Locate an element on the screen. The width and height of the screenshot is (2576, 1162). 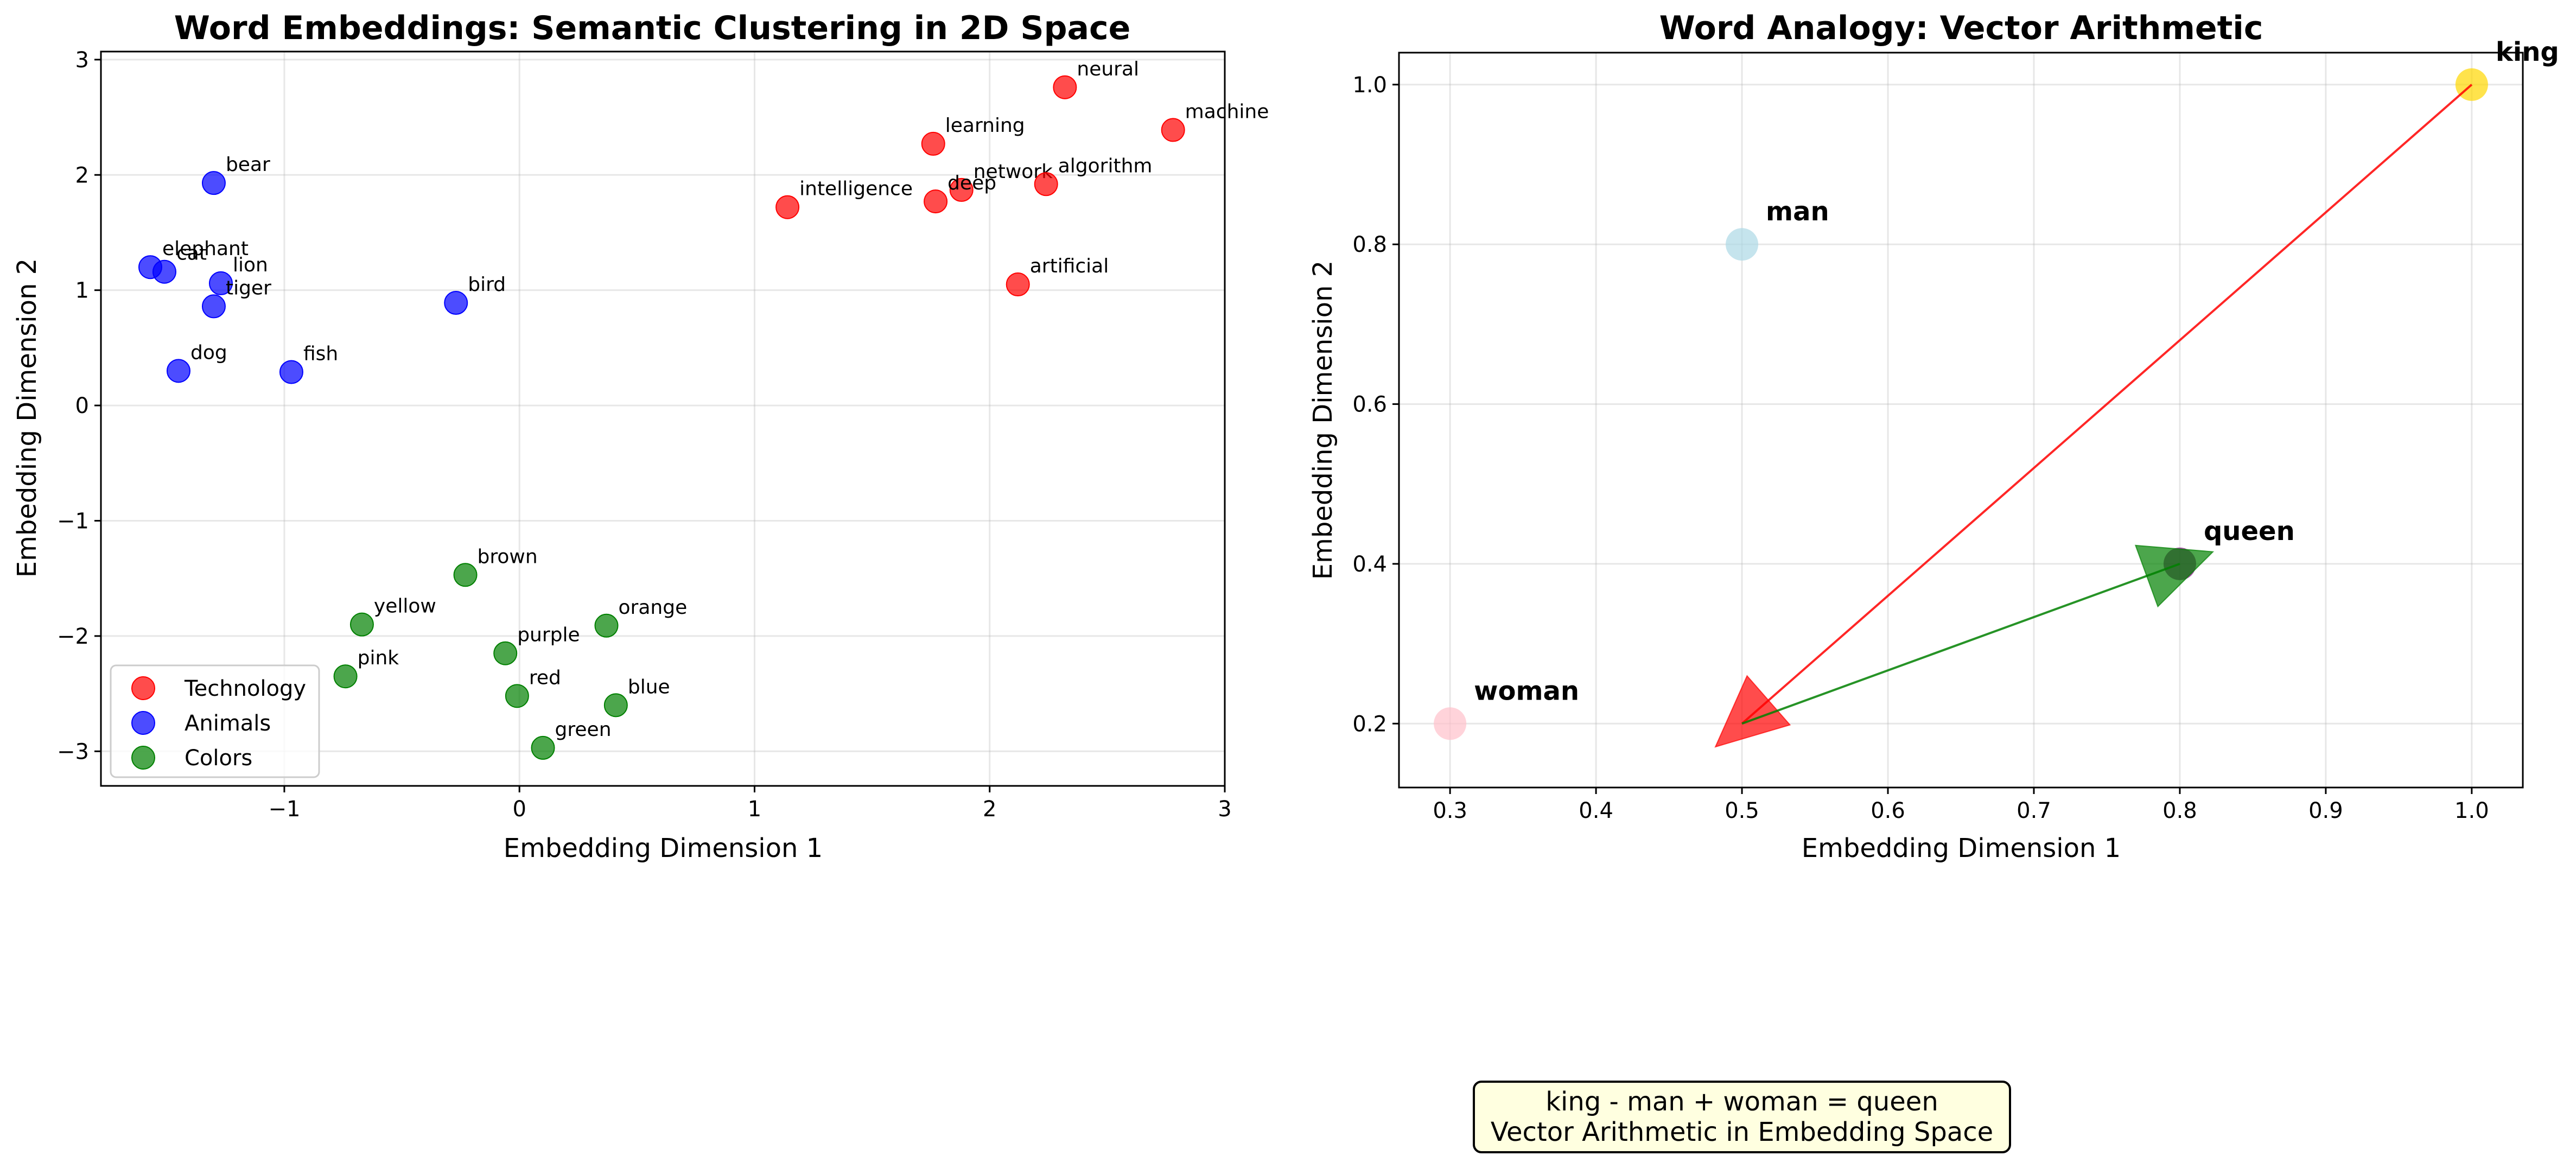
left-x-axis-label: Embedding Dimension 1 is located at coordinates (663, 848).